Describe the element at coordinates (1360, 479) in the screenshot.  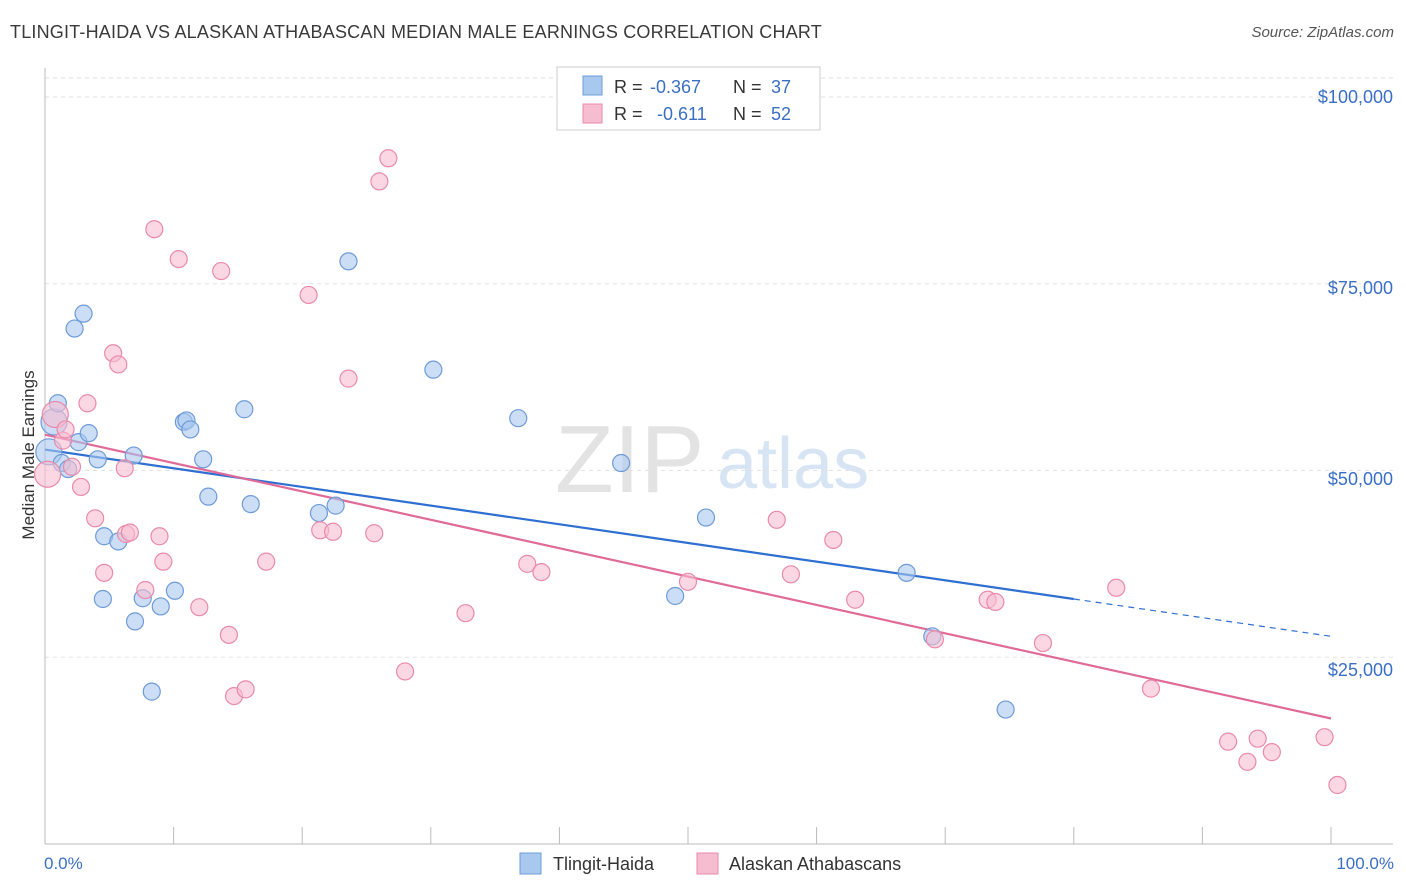
I see `y-tick-label-50000: $50,000` at that location.